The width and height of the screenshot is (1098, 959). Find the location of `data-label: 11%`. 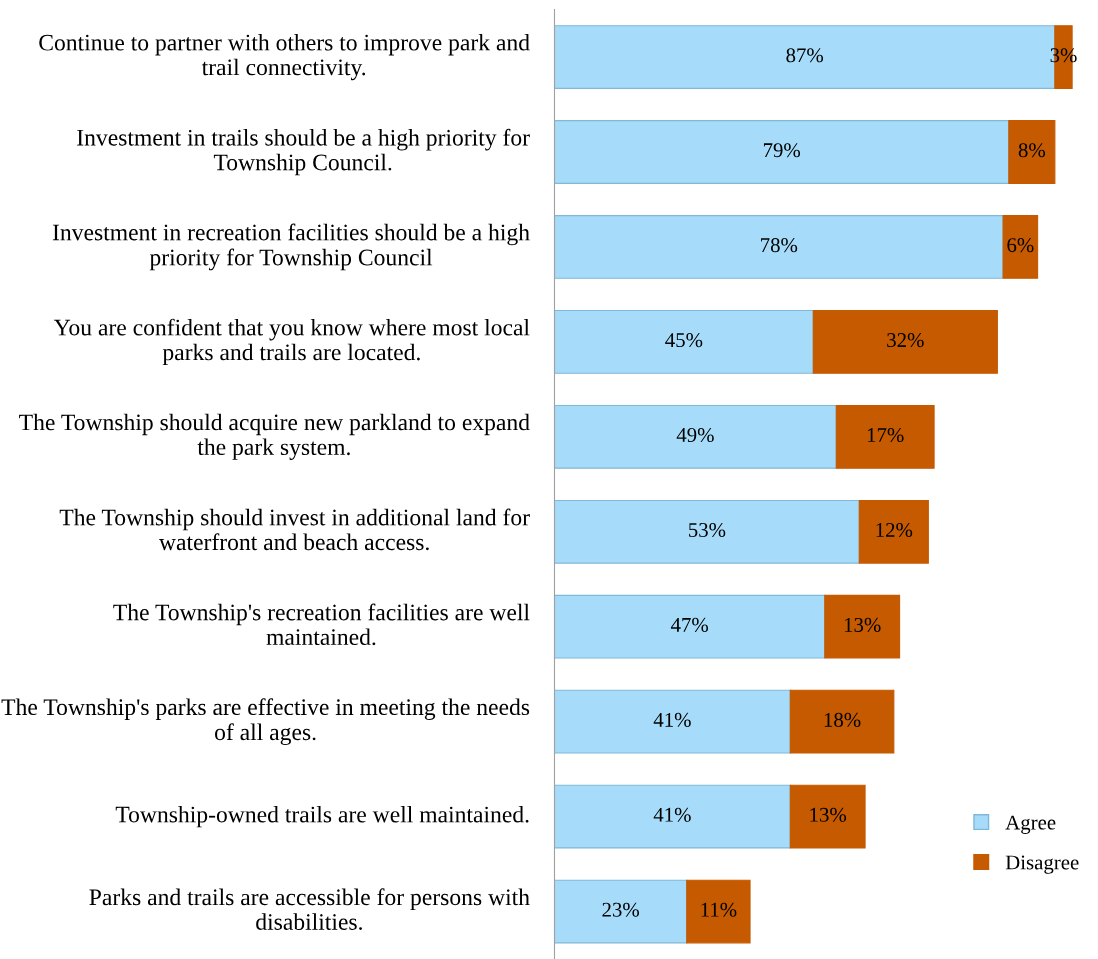

data-label: 11% is located at coordinates (719, 909).